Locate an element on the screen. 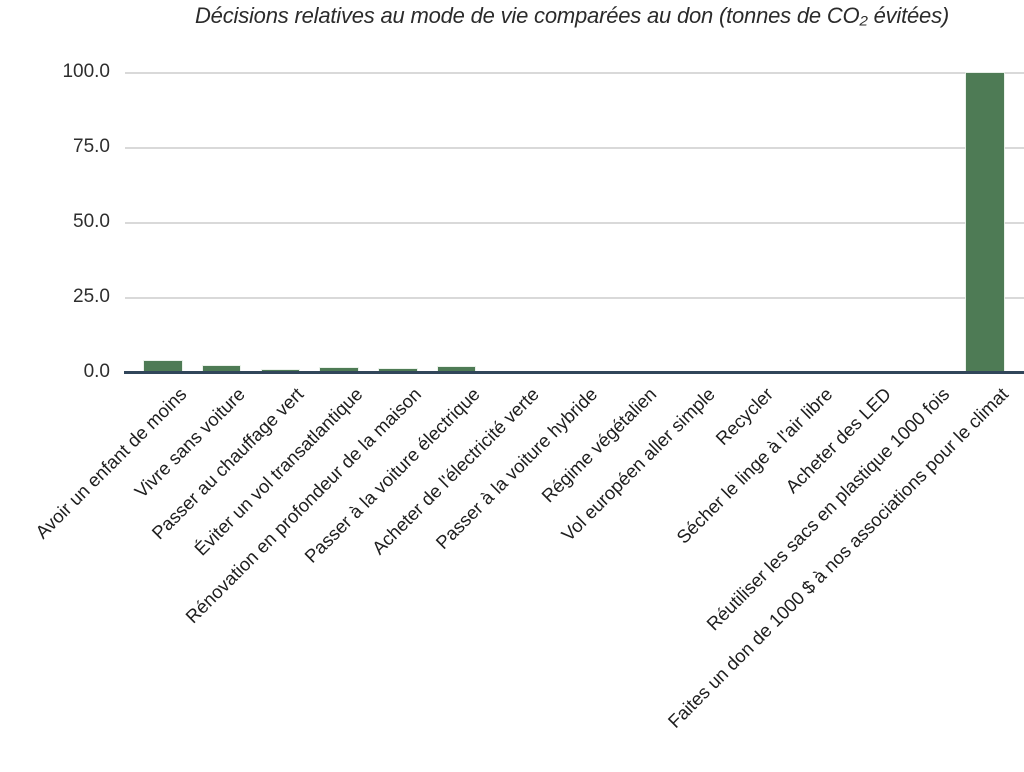  x-axis-line is located at coordinates (574, 373).